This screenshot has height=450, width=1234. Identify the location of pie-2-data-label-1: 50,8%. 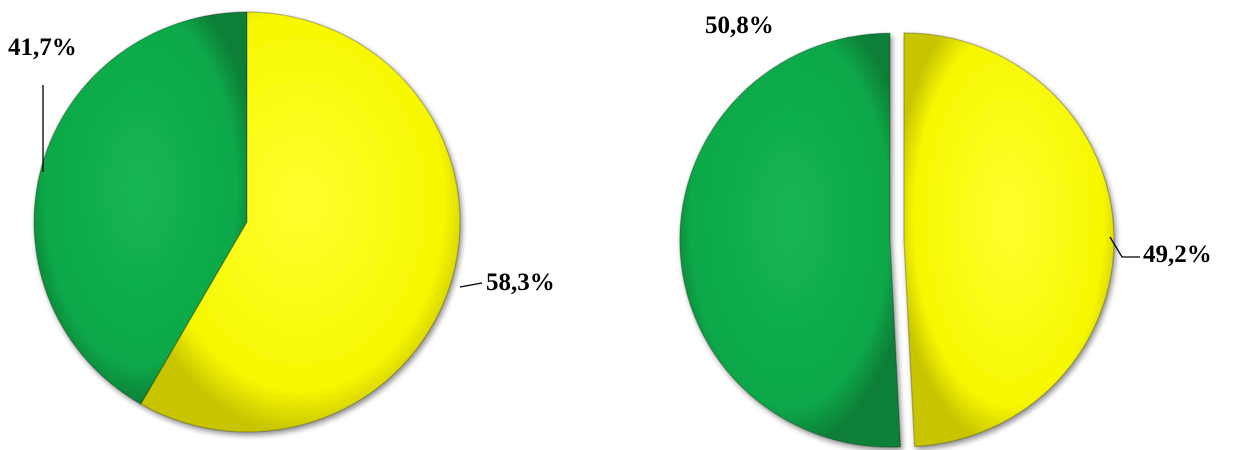
(739, 25).